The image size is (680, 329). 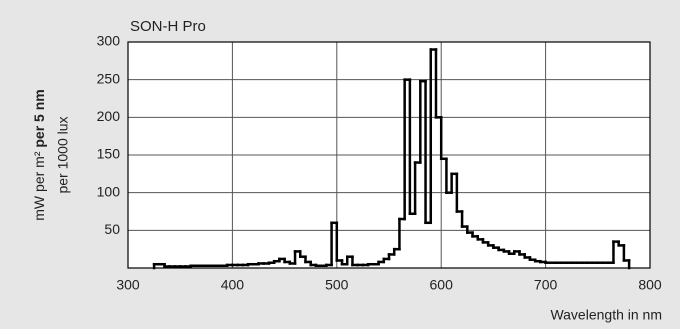 I want to click on y-axis-label-2: per 1000 lux, so click(x=63, y=154).